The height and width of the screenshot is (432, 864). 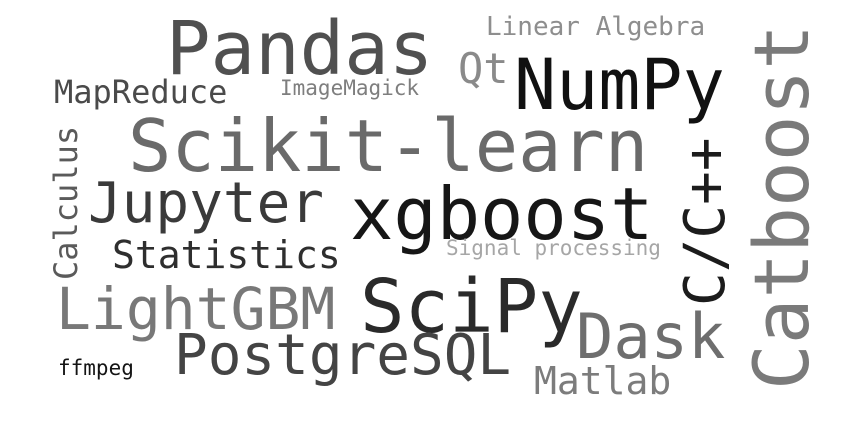 I want to click on word-ffmpeg: ffmpeg, so click(x=96, y=368).